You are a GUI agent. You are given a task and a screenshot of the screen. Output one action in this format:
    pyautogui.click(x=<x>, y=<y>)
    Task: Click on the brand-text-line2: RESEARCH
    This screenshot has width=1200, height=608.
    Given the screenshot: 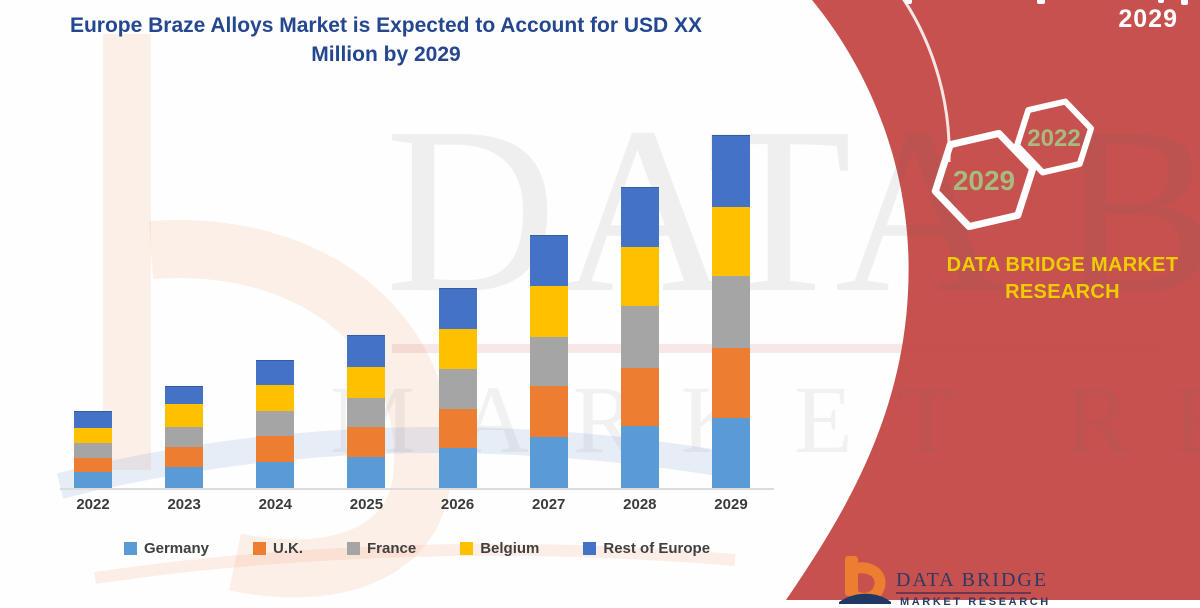 What is the action you would take?
    pyautogui.click(x=1062, y=292)
    